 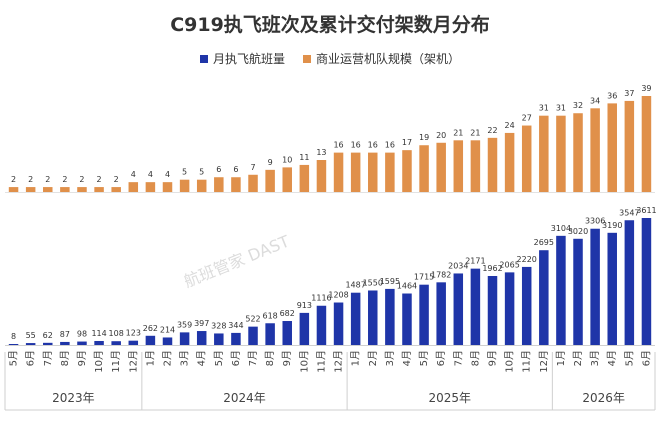 What do you see at coordinates (185, 358) in the screenshot?
I see `x-tick-label: 3月` at bounding box center [185, 358].